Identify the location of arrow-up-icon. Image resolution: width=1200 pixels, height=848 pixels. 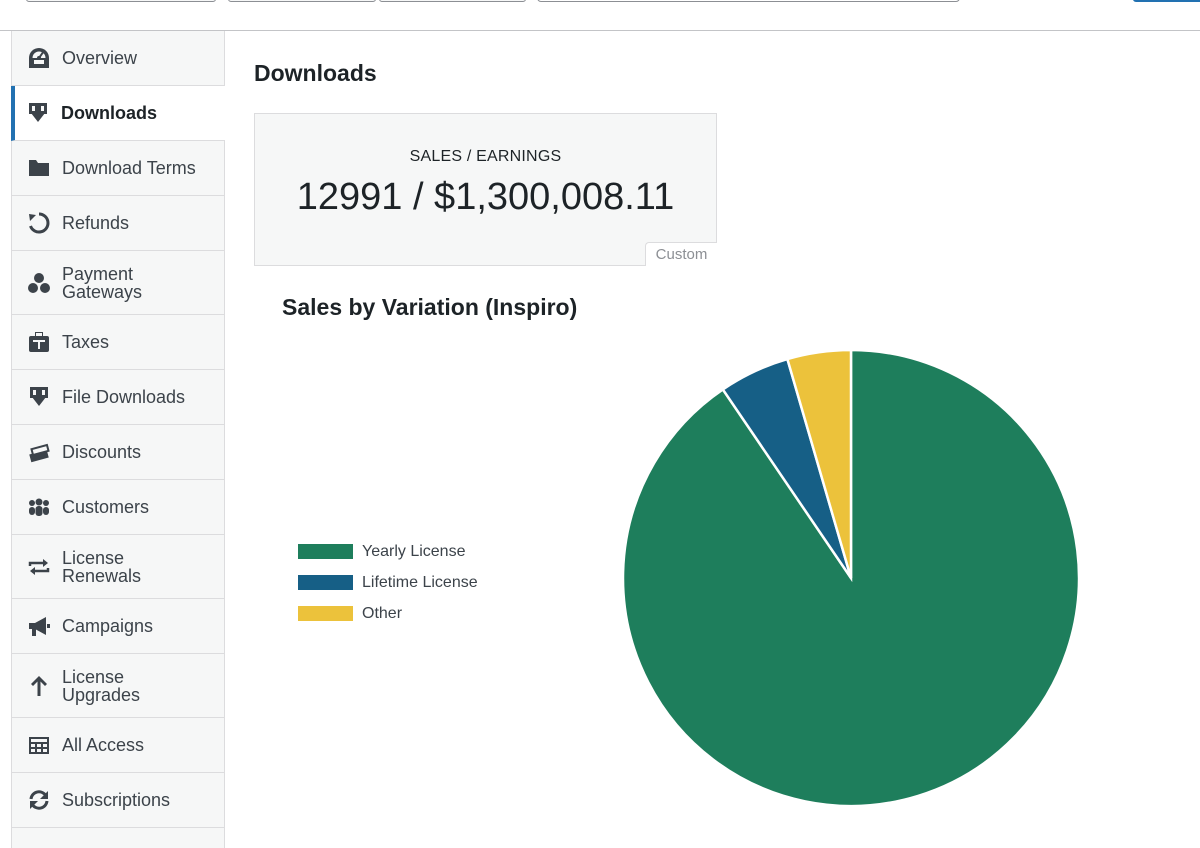
(39, 686).